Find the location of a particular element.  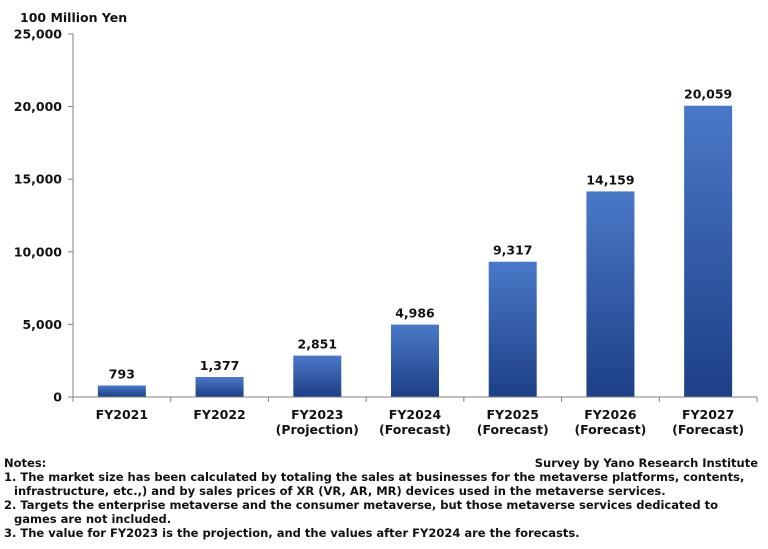

x-tick-label: FY2022 is located at coordinates (219, 414).